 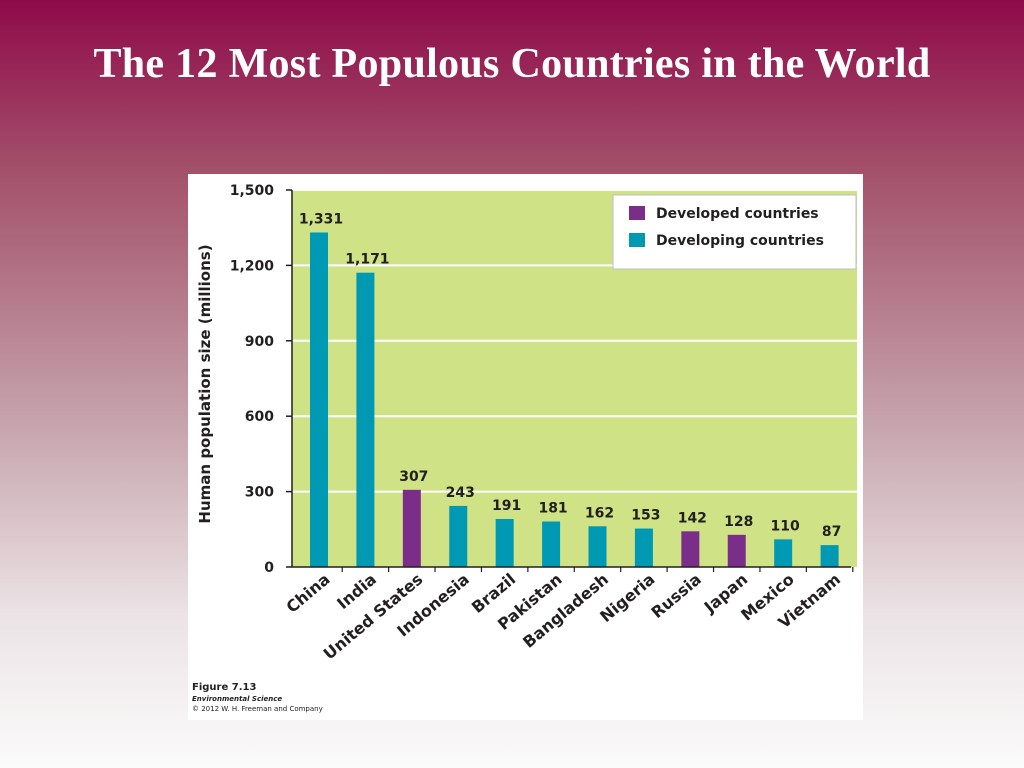 I want to click on value-label: 128, so click(x=738, y=522).